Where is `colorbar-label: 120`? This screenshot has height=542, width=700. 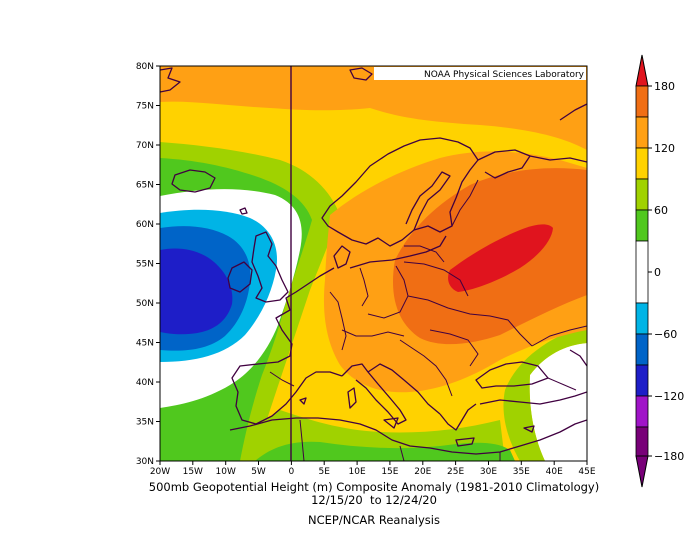 colorbar-label: 120 is located at coordinates (664, 148).